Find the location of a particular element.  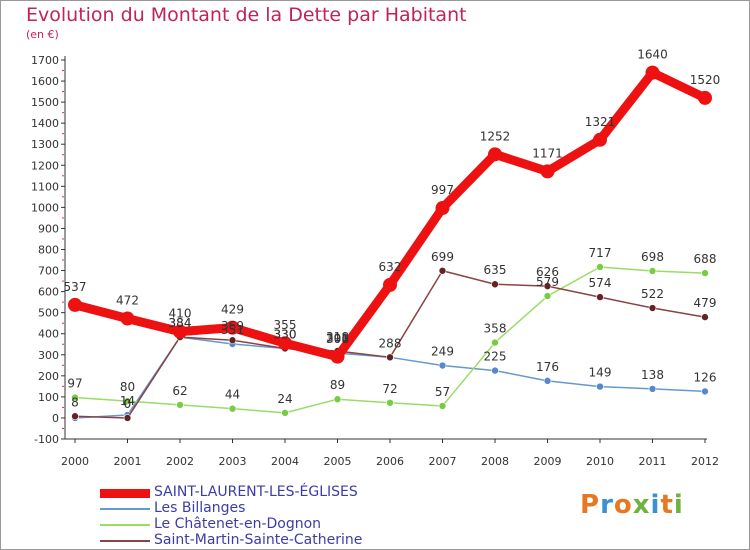

data-label: 635 is located at coordinates (495, 270).